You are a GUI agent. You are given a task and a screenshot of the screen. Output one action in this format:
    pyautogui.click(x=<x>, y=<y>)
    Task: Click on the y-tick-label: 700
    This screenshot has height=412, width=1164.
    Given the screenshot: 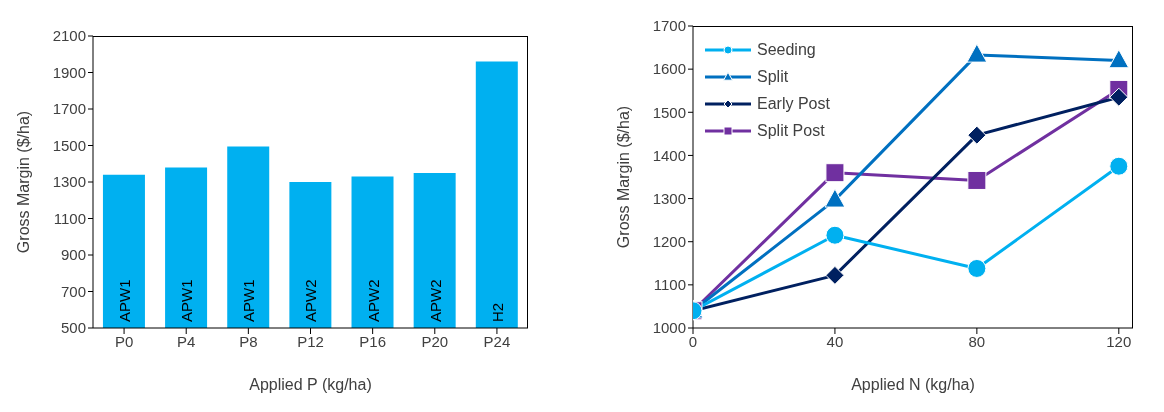 What is the action you would take?
    pyautogui.click(x=73, y=291)
    